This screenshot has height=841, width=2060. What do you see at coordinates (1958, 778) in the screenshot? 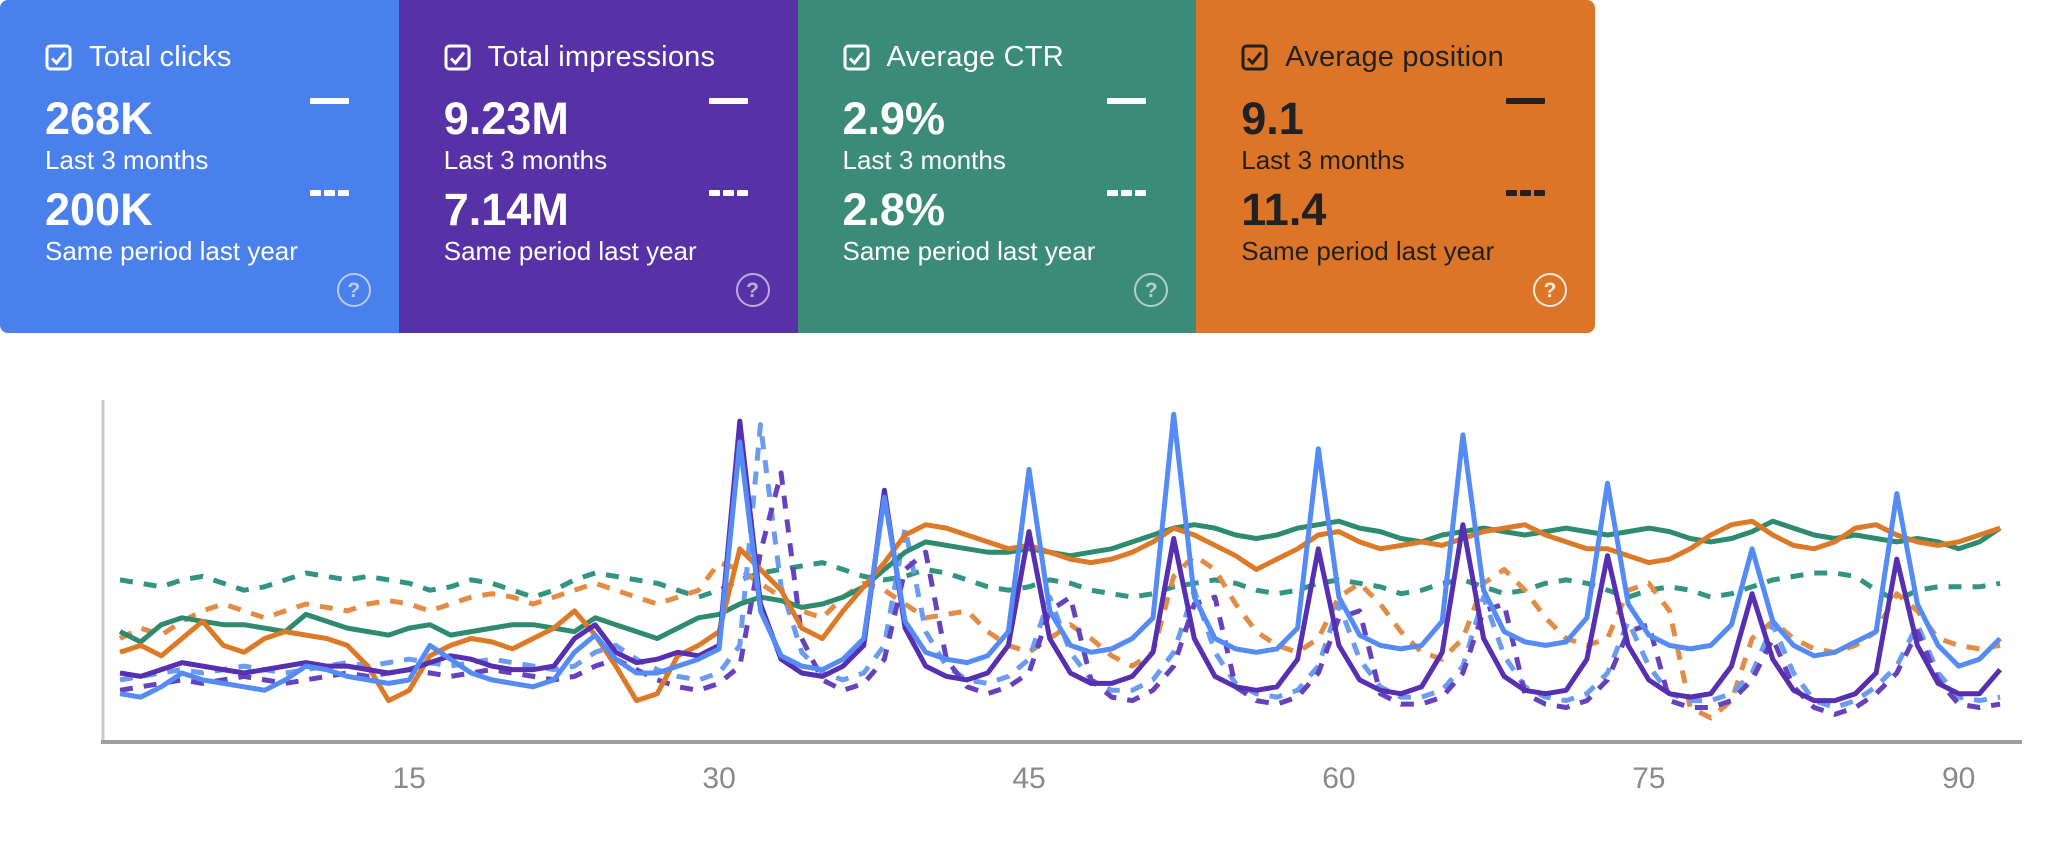
I see `x-axis-tick-label: 90` at bounding box center [1958, 778].